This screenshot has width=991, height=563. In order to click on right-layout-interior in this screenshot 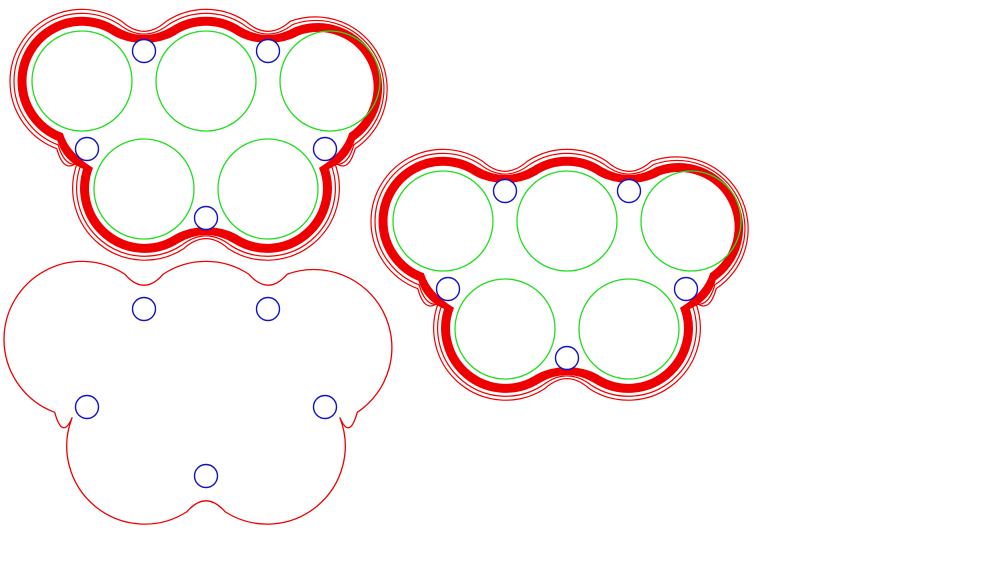, I will do `click(561, 275)`.